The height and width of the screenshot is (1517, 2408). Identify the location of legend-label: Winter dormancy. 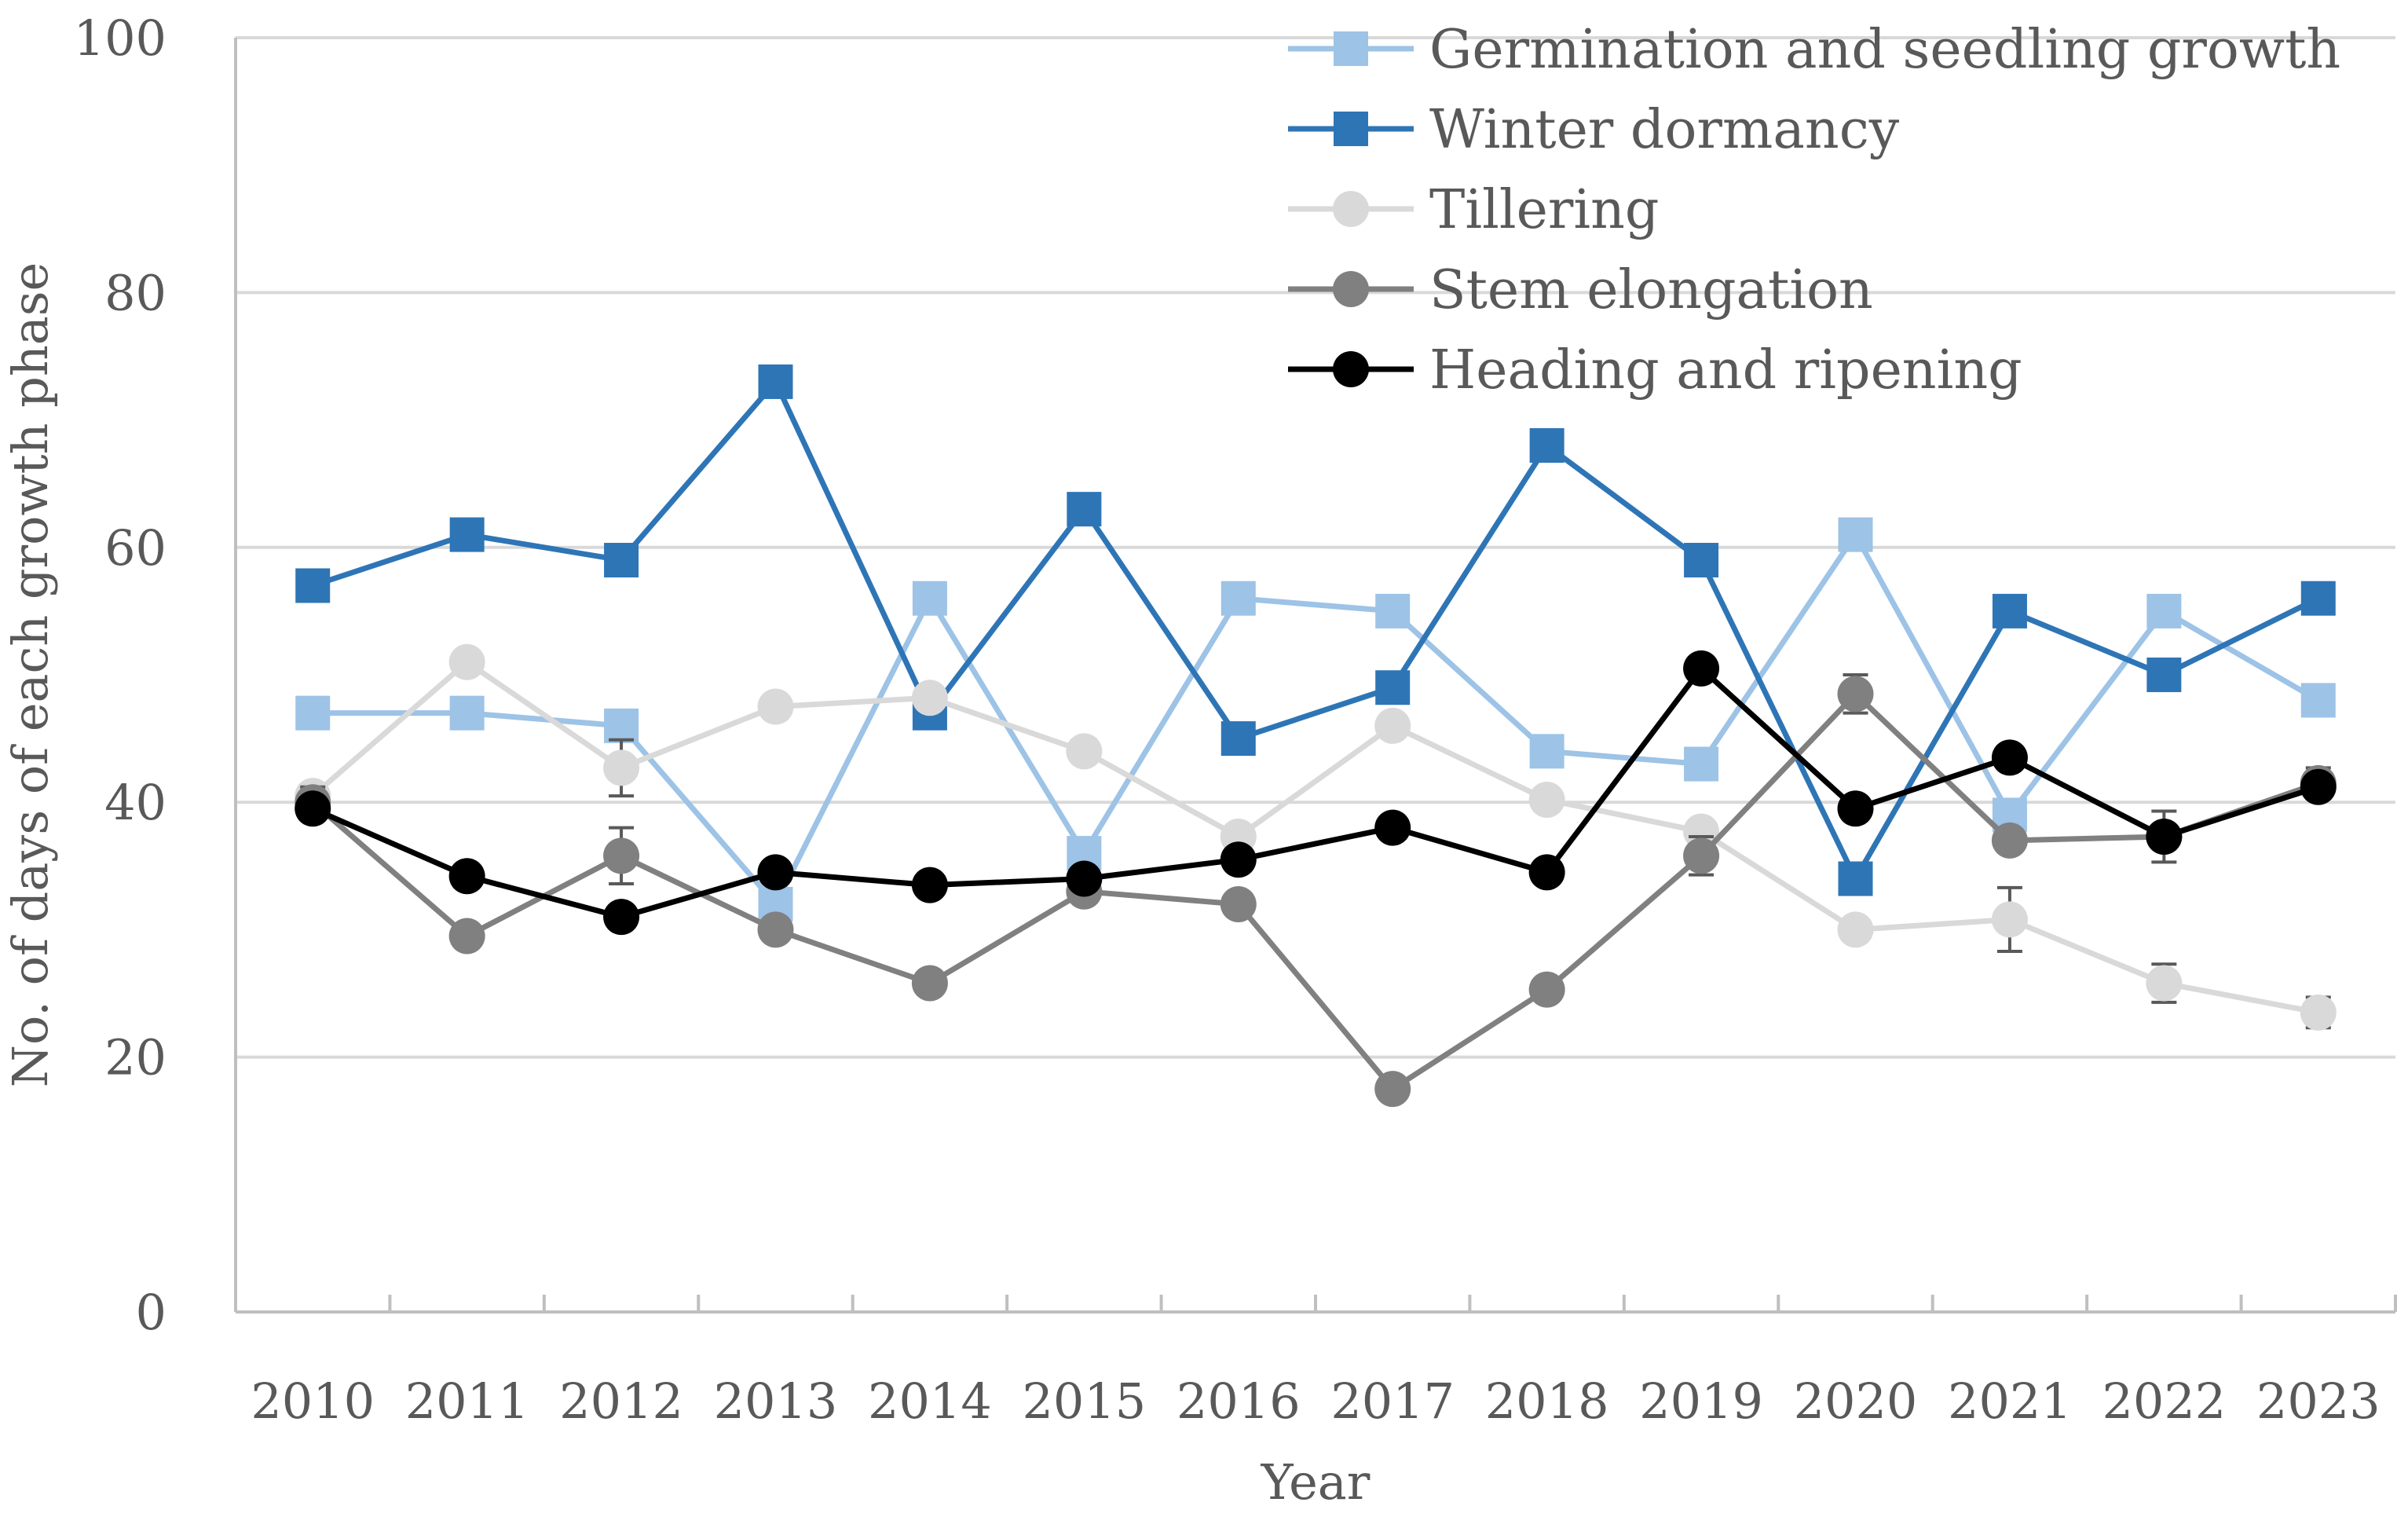
(1664, 130).